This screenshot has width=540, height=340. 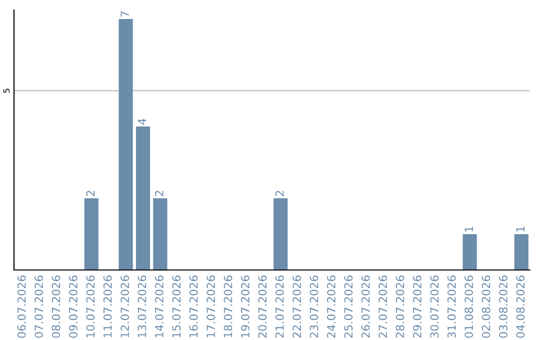 What do you see at coordinates (417, 307) in the screenshot?
I see `x-tick-label: 29.07.2026` at bounding box center [417, 307].